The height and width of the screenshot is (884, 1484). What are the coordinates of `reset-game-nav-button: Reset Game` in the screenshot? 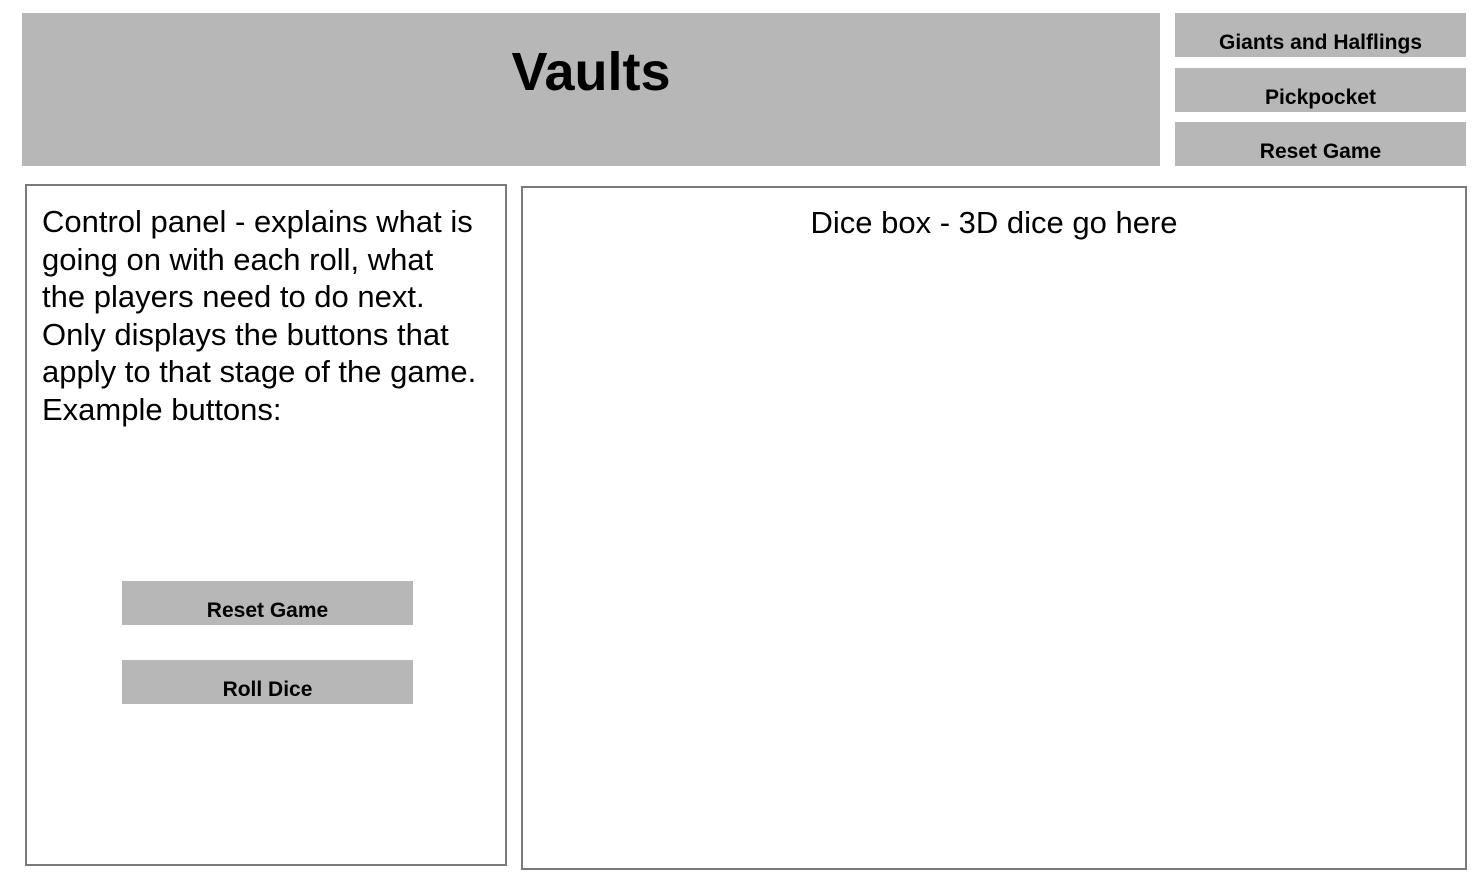 It's located at (1320, 144).